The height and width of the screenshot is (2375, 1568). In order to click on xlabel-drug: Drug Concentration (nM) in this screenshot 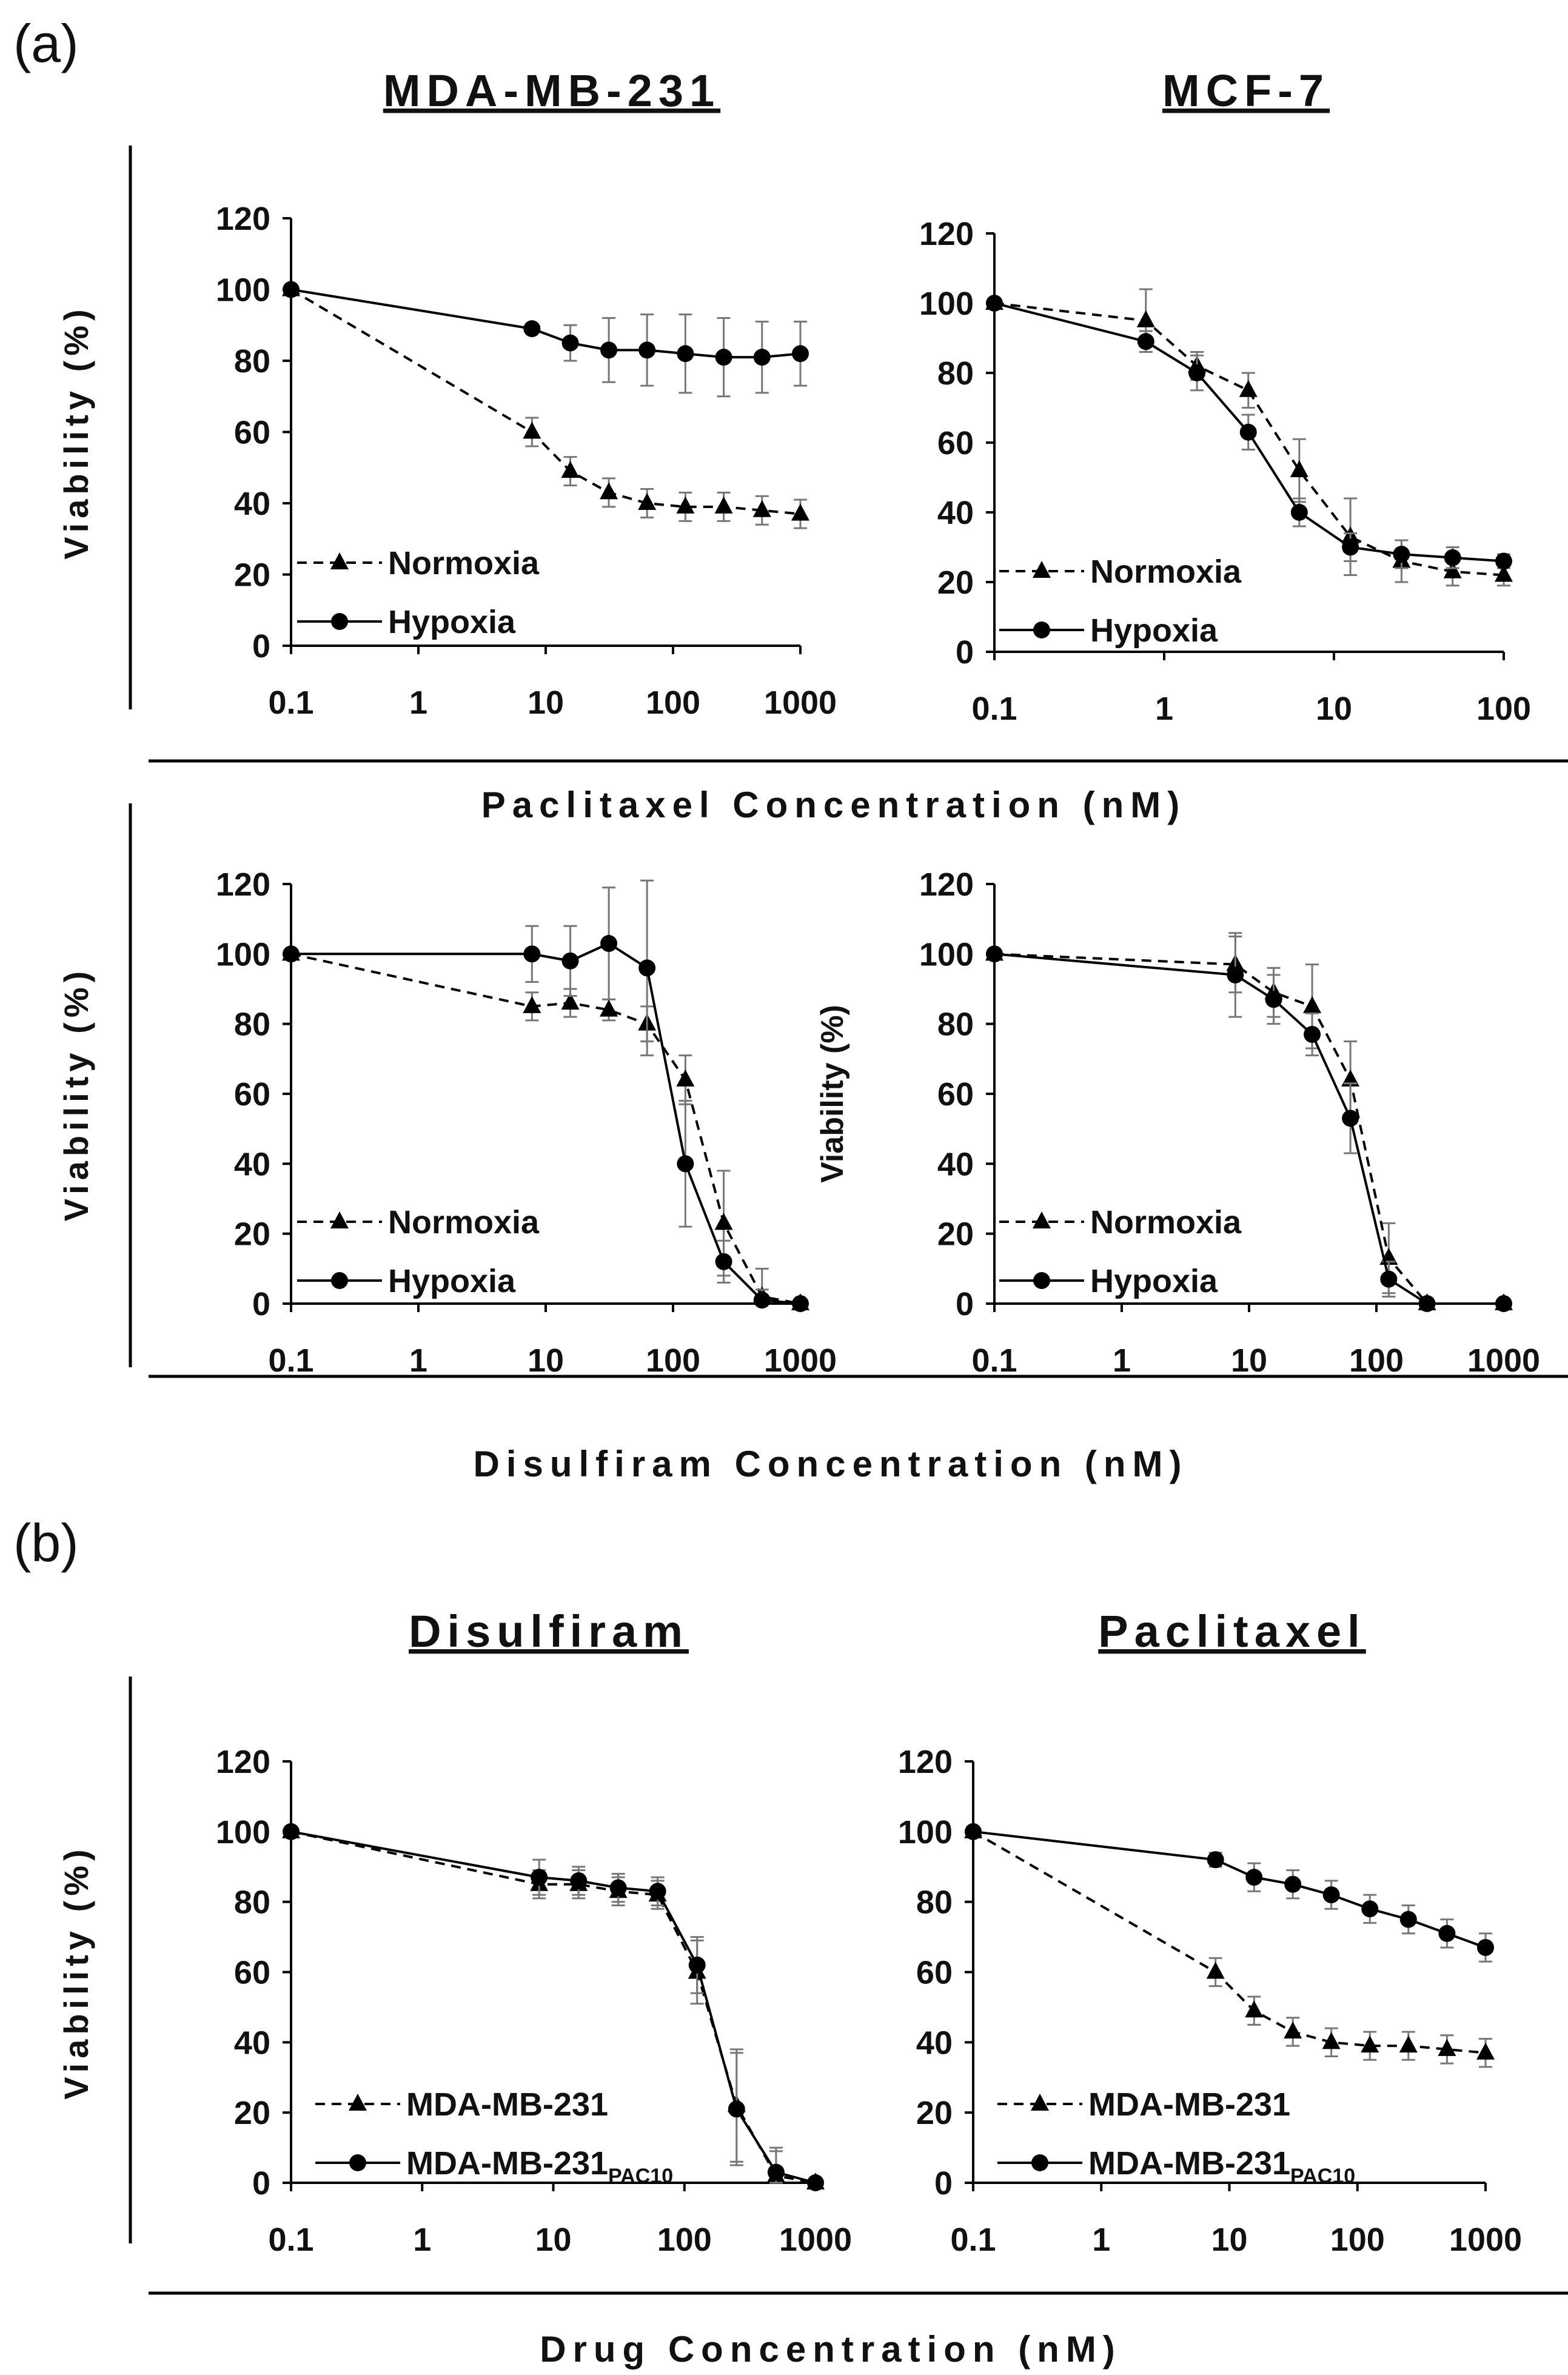, I will do `click(831, 2349)`.